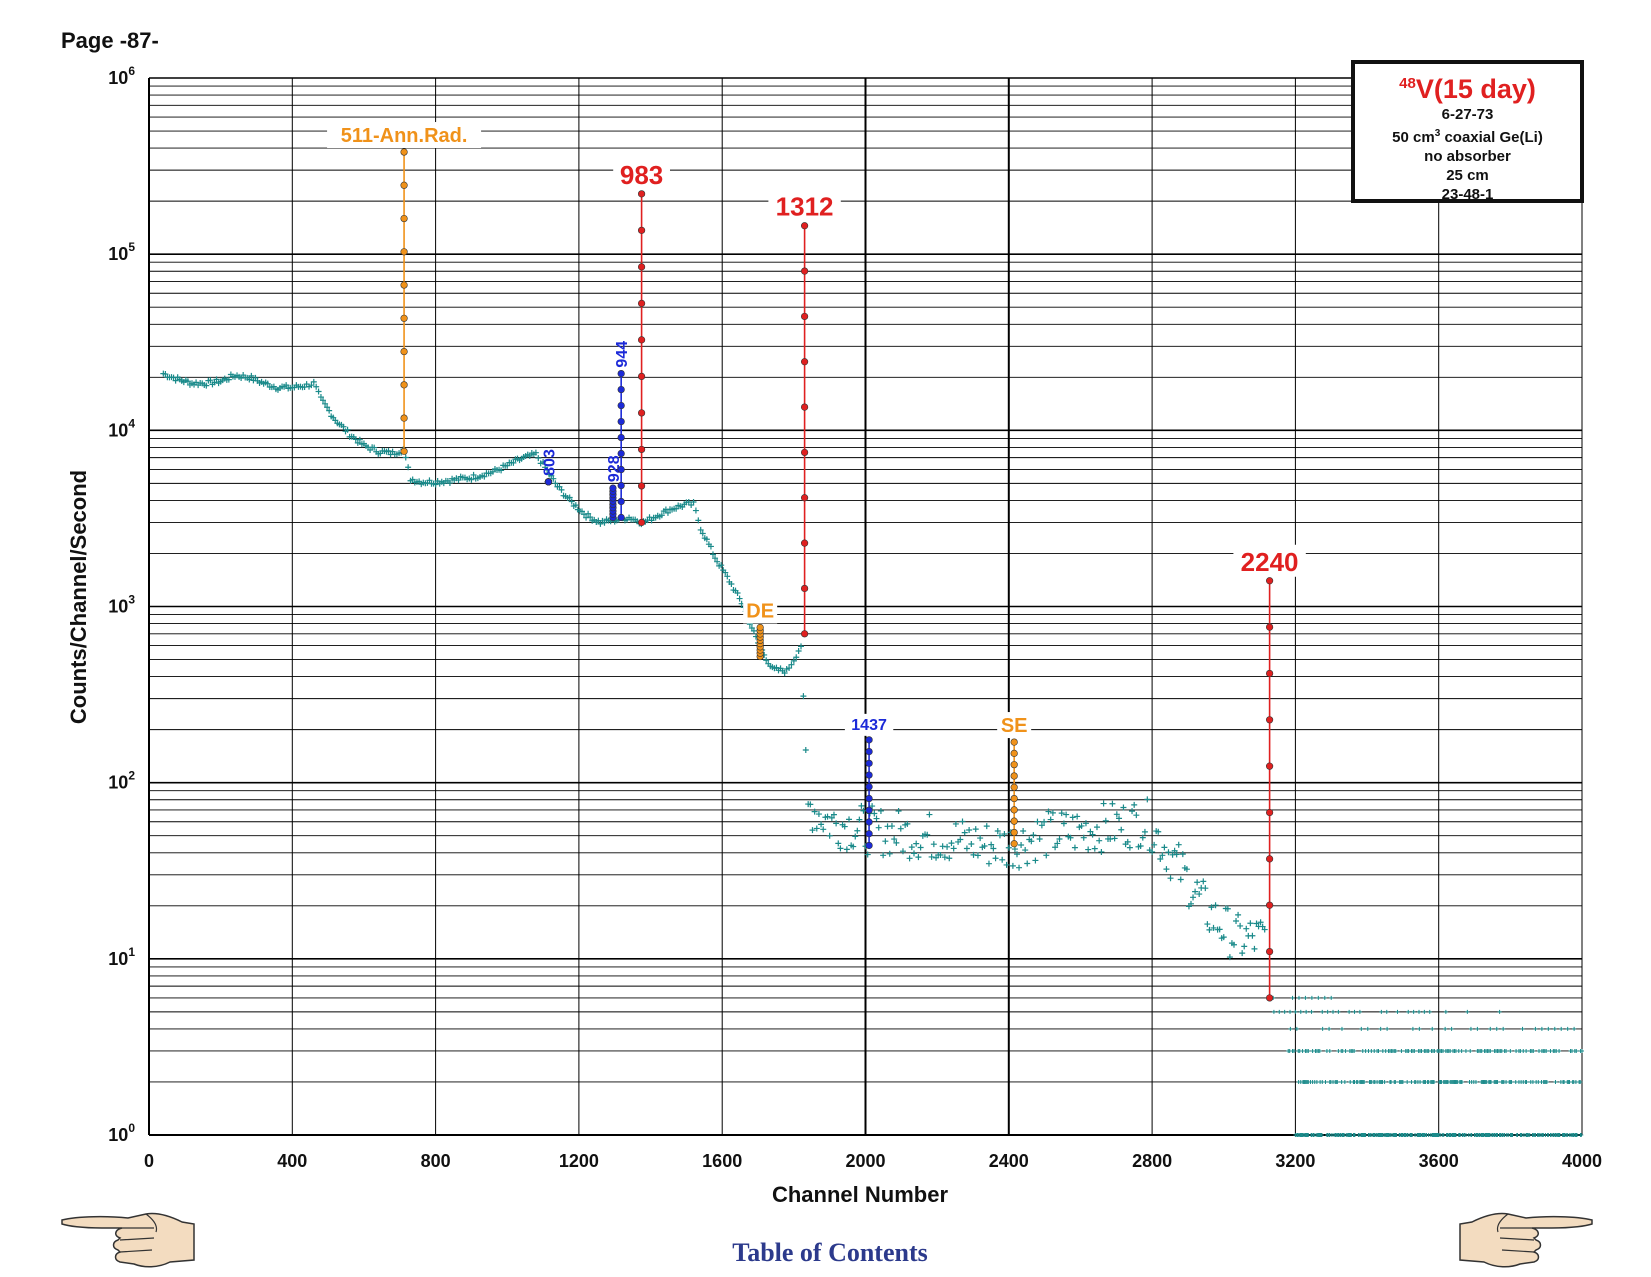  I want to click on peak-label: SE, so click(1014, 726).